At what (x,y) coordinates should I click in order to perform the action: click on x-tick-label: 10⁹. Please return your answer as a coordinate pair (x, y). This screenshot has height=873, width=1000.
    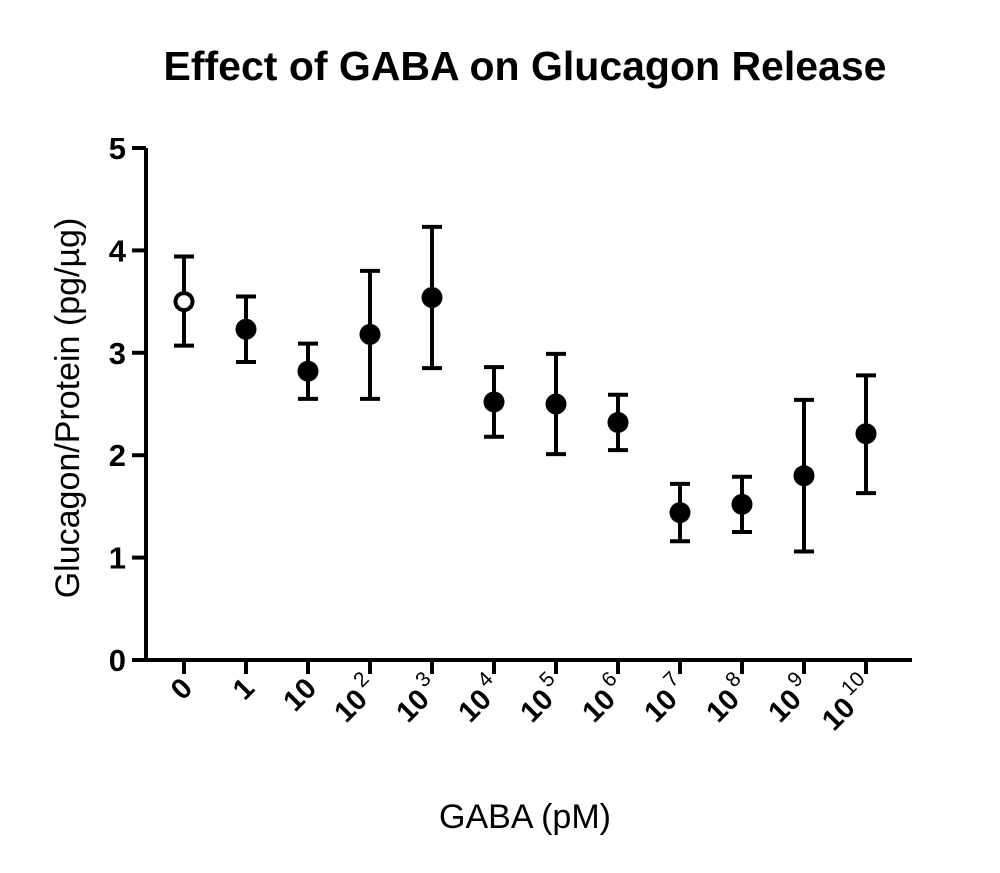
    Looking at the image, I should click on (787, 697).